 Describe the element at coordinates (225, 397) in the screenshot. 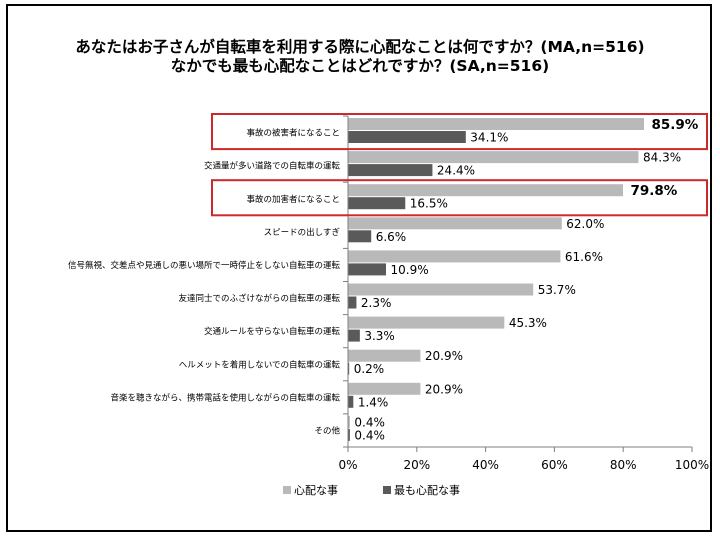

I see `category-label: 音楽を聴きながら、携帯電話を使用しながらの自転車の運転` at that location.